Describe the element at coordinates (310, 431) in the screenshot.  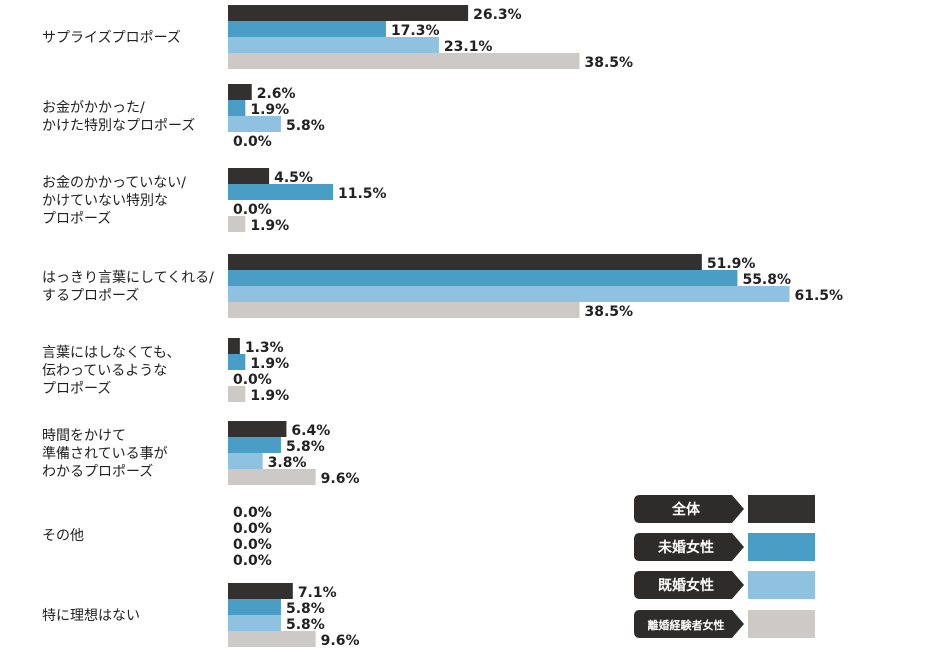
I see `value-label: 6.4%` at that location.